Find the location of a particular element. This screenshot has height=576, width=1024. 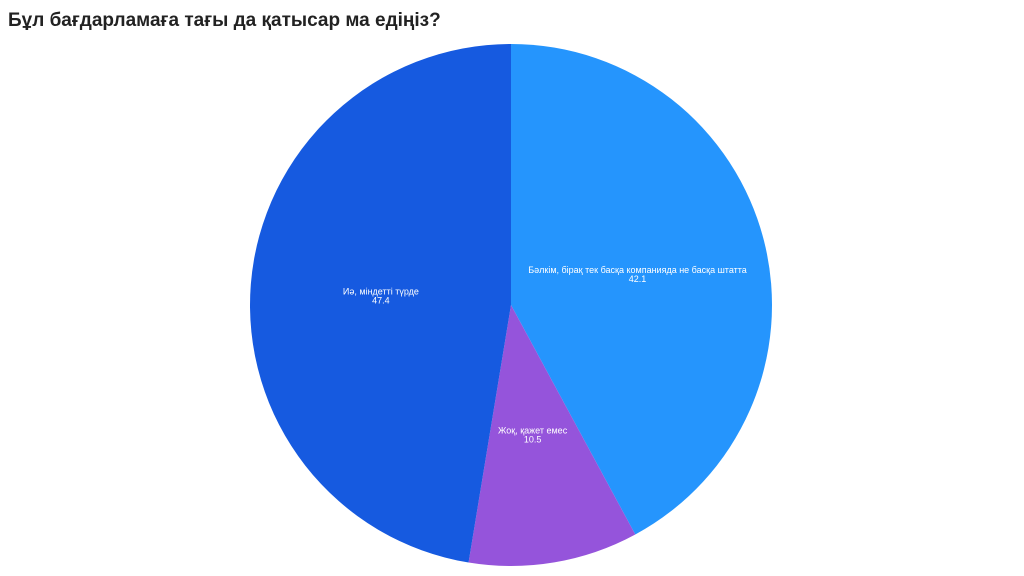

slice-label: Иә, міндетті түрде is located at coordinates (381, 291).